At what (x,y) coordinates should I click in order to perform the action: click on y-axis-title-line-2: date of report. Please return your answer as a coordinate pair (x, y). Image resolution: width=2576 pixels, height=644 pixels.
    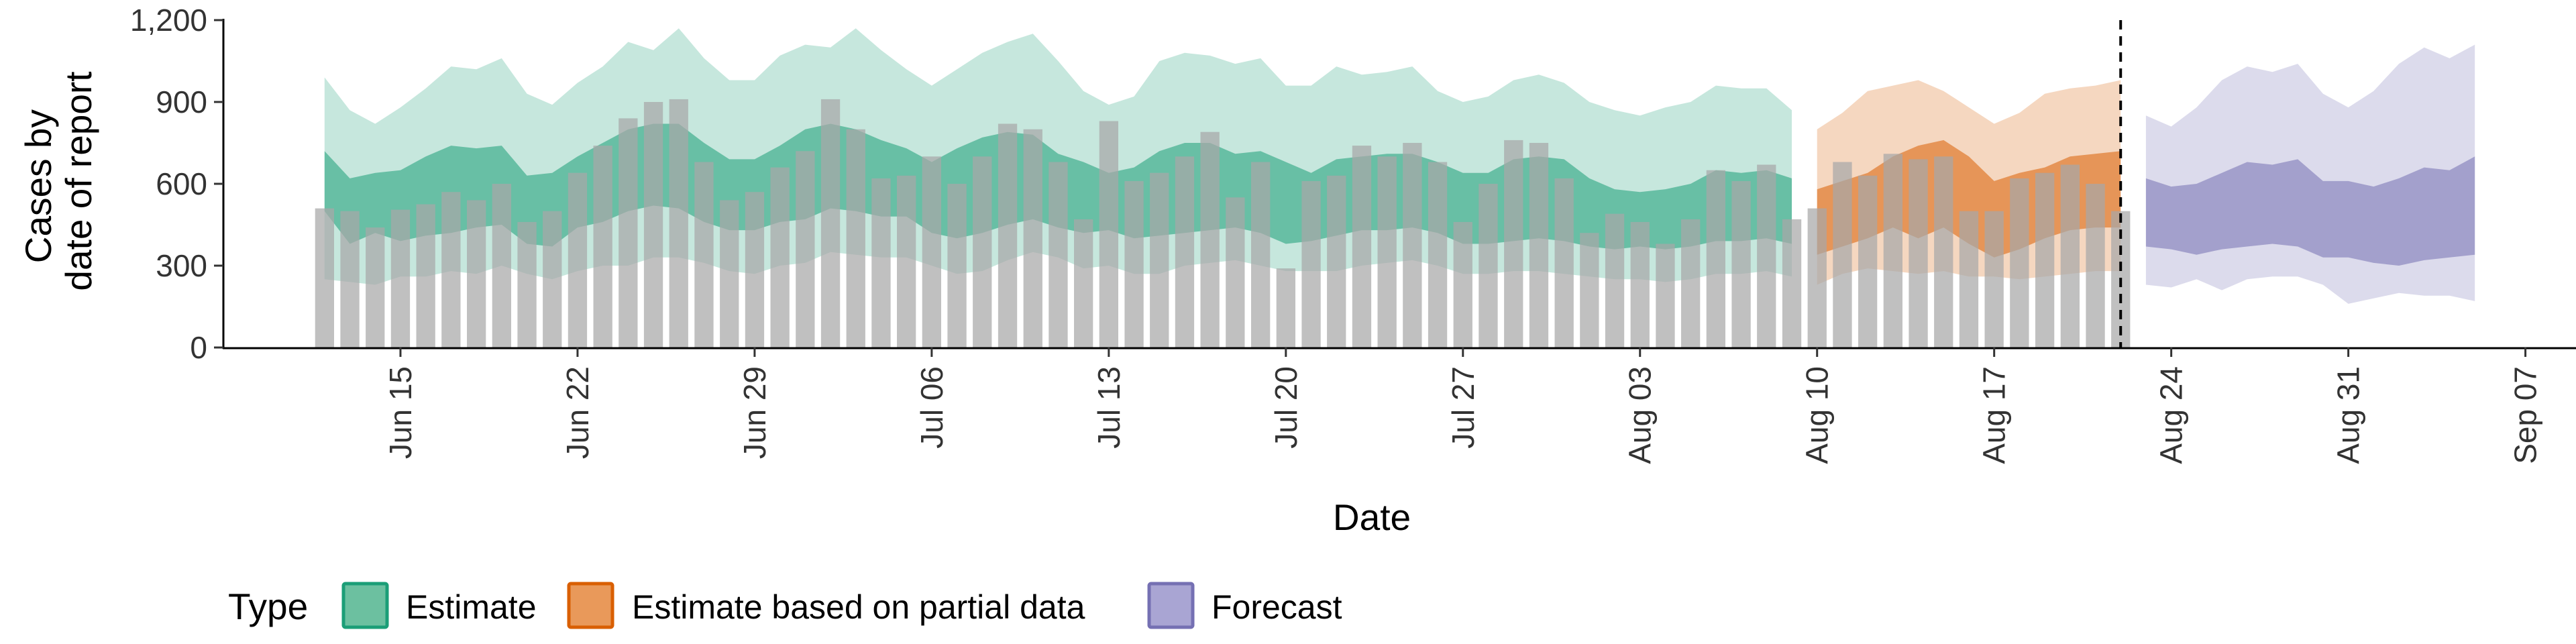
    Looking at the image, I should click on (78, 180).